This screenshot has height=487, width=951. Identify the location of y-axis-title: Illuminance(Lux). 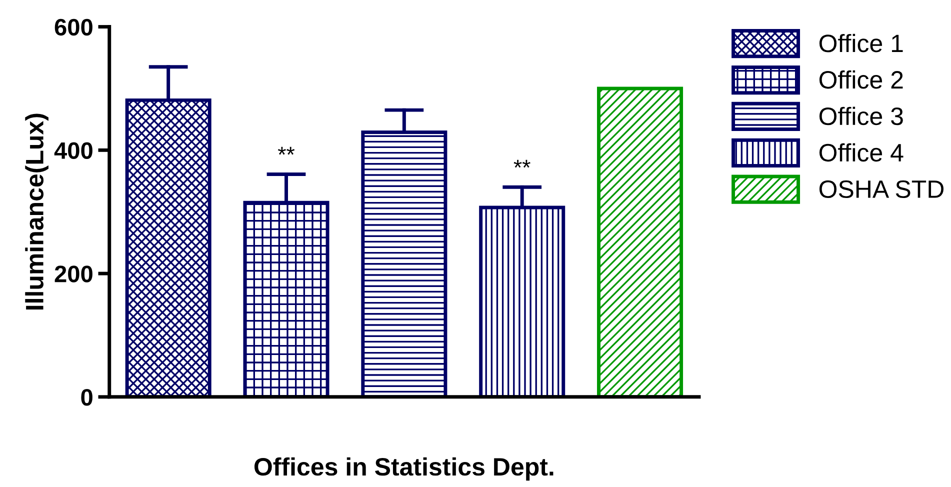
(36, 212).